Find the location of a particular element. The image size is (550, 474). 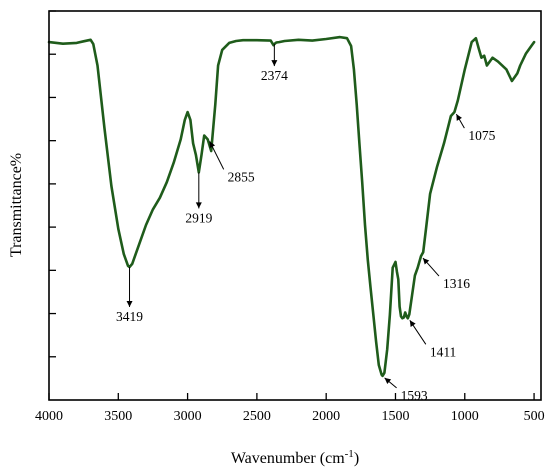

peak-annotation-2374: 2374 is located at coordinates (274, 63).